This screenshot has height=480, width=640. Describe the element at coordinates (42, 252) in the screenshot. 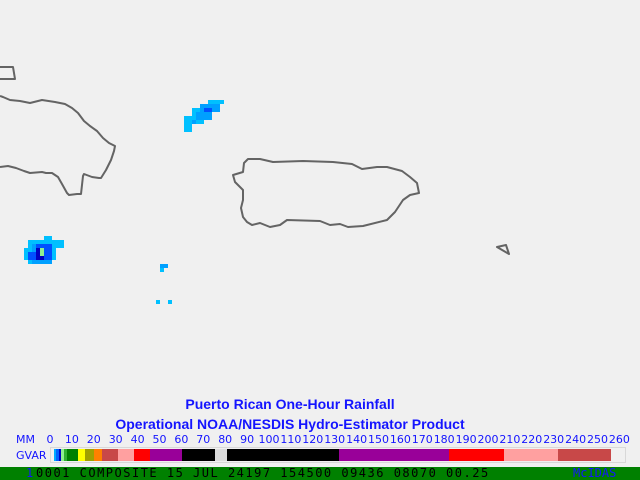

I see `rain-pixel-extreme` at that location.